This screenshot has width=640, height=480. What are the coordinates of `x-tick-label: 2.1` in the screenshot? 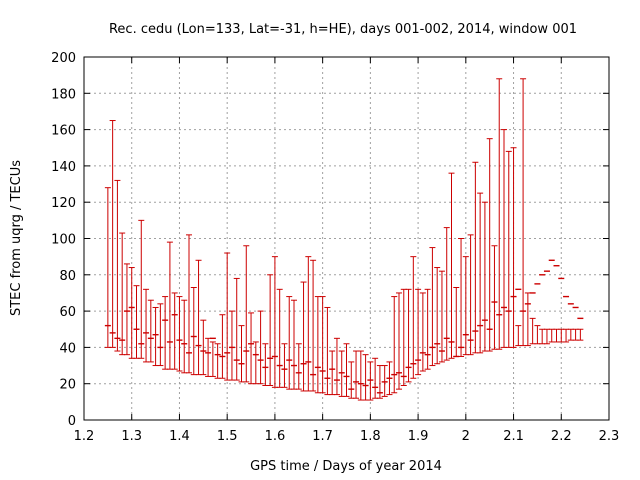 It's located at (513, 436).